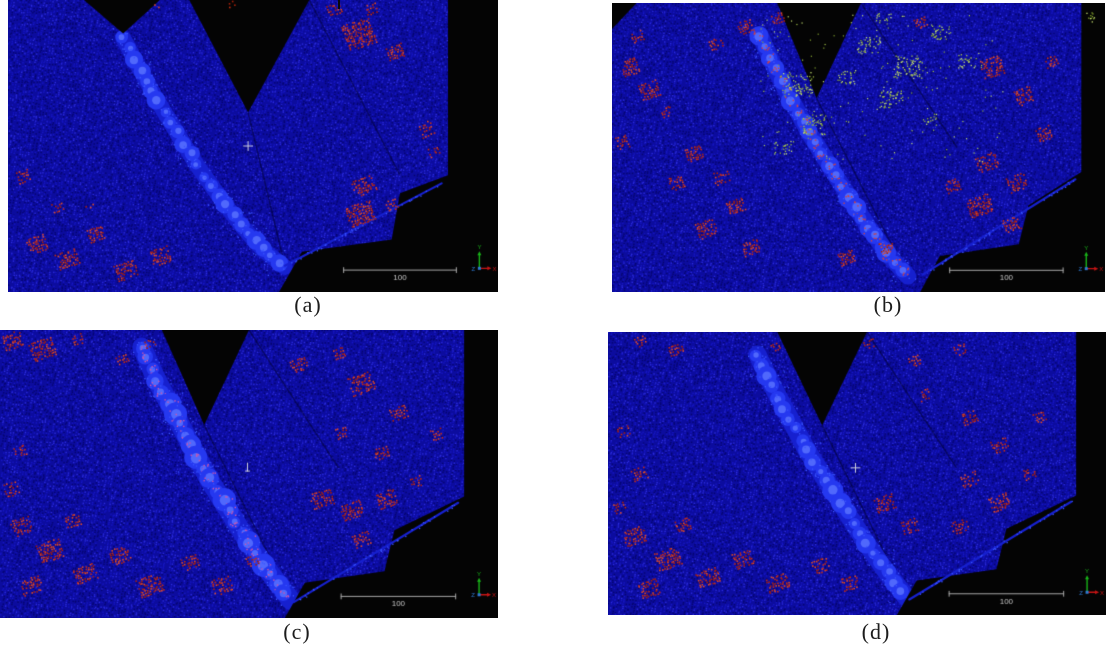 Image resolution: width=1110 pixels, height=651 pixels. Describe the element at coordinates (339, 4) in the screenshot. I see `crop-artifact-tick` at that location.